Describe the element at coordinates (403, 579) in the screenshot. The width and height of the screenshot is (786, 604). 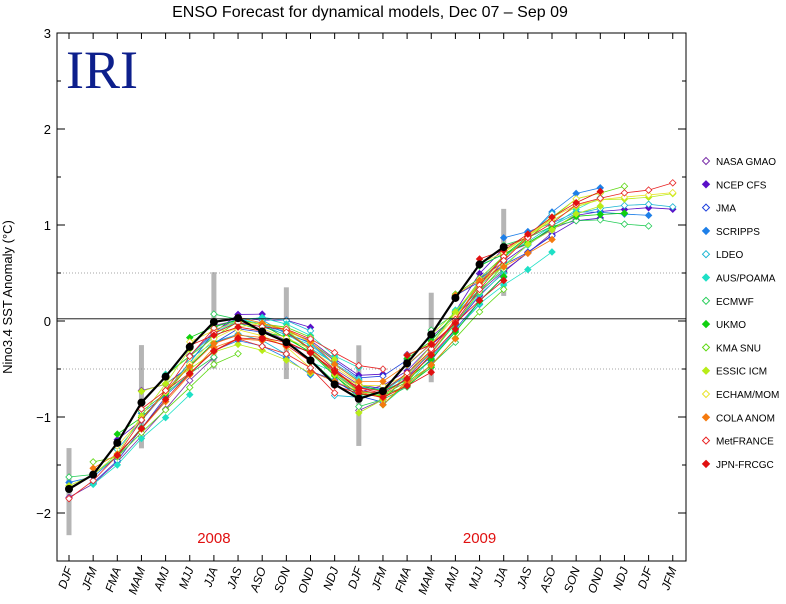
I see `x-tick-label: FMA` at that location.